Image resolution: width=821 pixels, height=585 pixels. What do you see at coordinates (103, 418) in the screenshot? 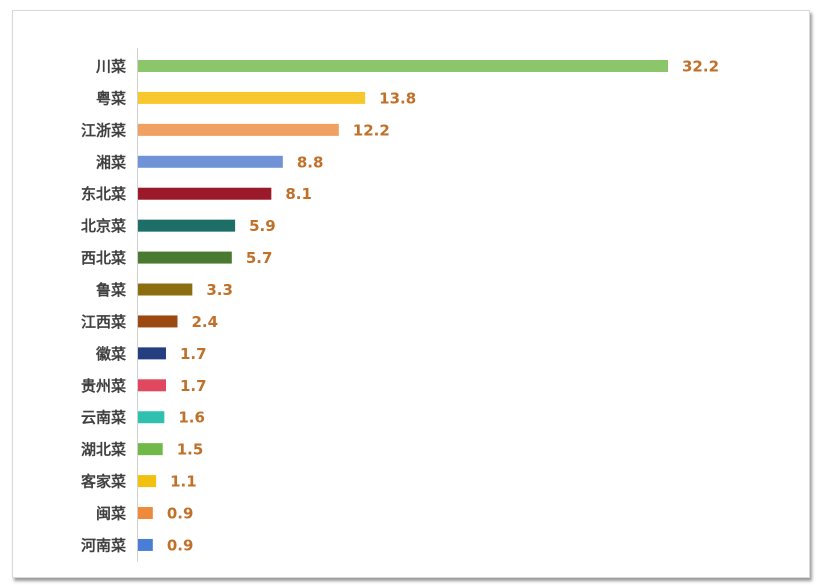
I see `category-label: 云南菜` at bounding box center [103, 418].